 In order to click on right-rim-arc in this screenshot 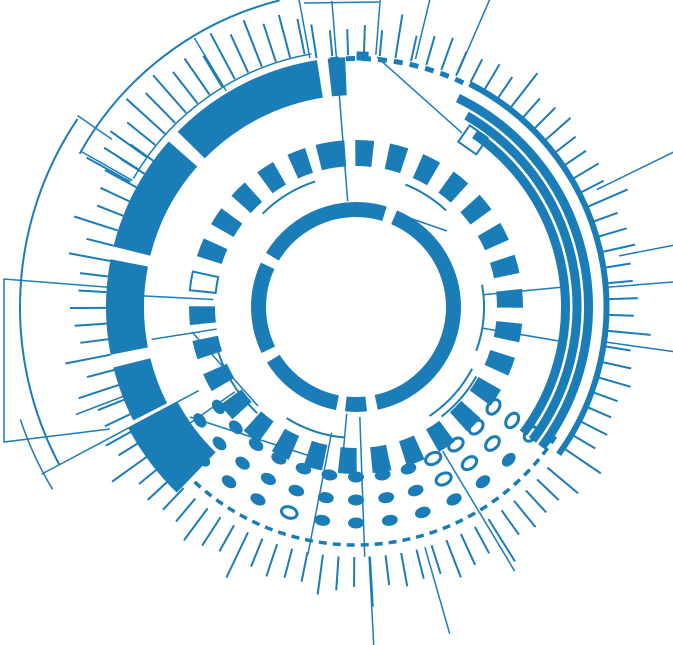, I will do `click(539, 269)`.